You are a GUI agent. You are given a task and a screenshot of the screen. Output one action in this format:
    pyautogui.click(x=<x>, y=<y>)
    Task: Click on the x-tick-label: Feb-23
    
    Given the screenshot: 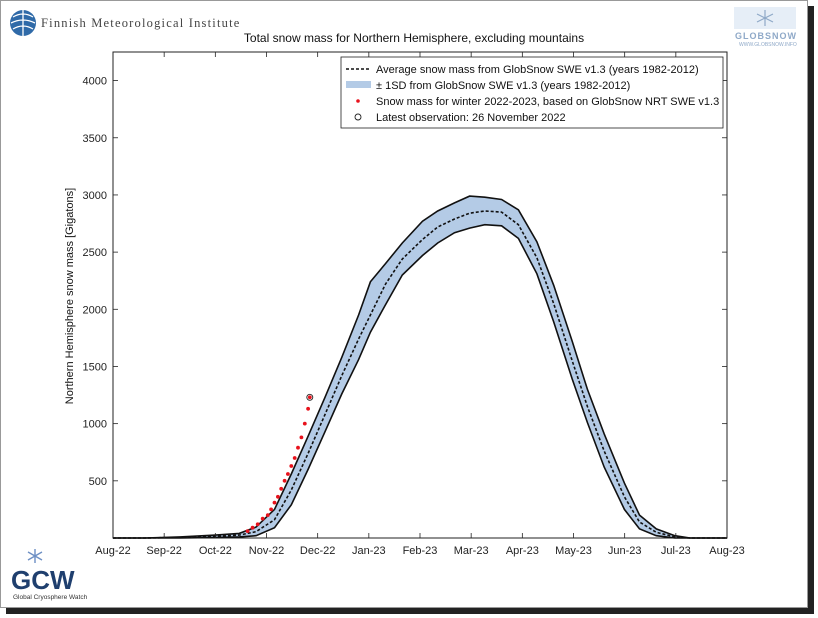 What is the action you would take?
    pyautogui.click(x=420, y=551)
    